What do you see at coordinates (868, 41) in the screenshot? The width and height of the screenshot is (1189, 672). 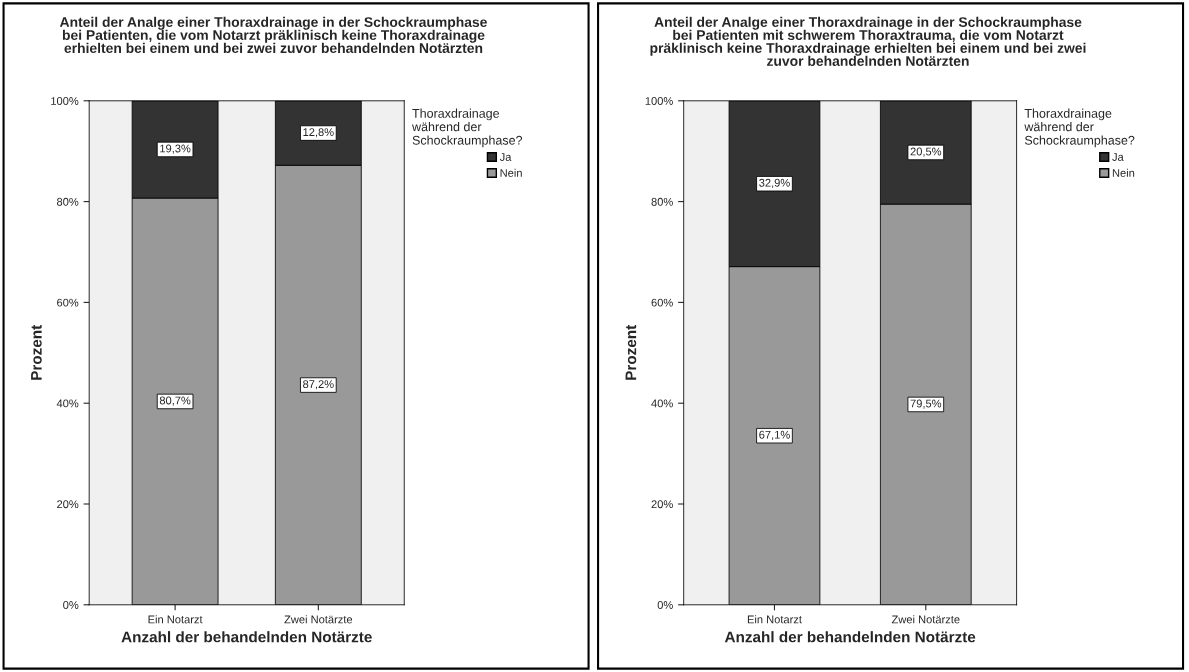 I see `chart-title: Anteil der Analge einer Thoraxdrainage in der Schockraumphase bei Patienten mit schwerem Thoraxtrauma, die vom Notarzt präklinisch keine Thoraxdrainage erhielten bei einem und bei zwei zuvor behandelnden Notärzten` at bounding box center [868, 41].